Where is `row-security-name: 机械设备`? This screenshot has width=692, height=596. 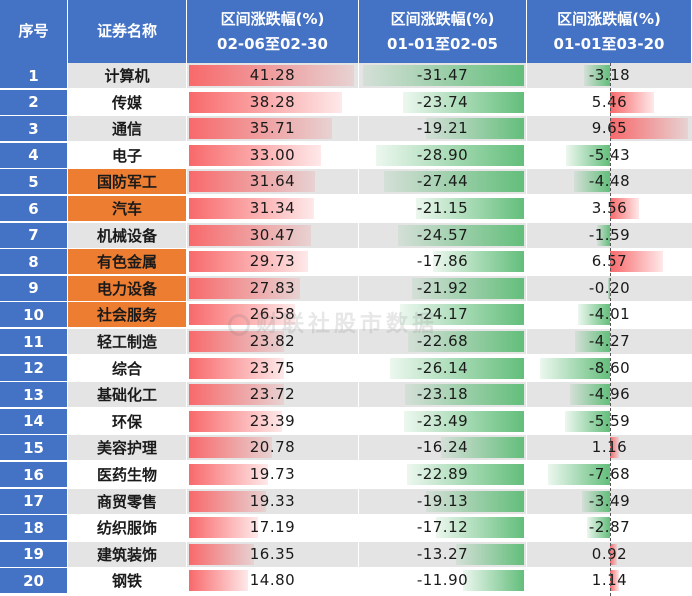
row-security-name: 机械设备 is located at coordinates (127, 235).